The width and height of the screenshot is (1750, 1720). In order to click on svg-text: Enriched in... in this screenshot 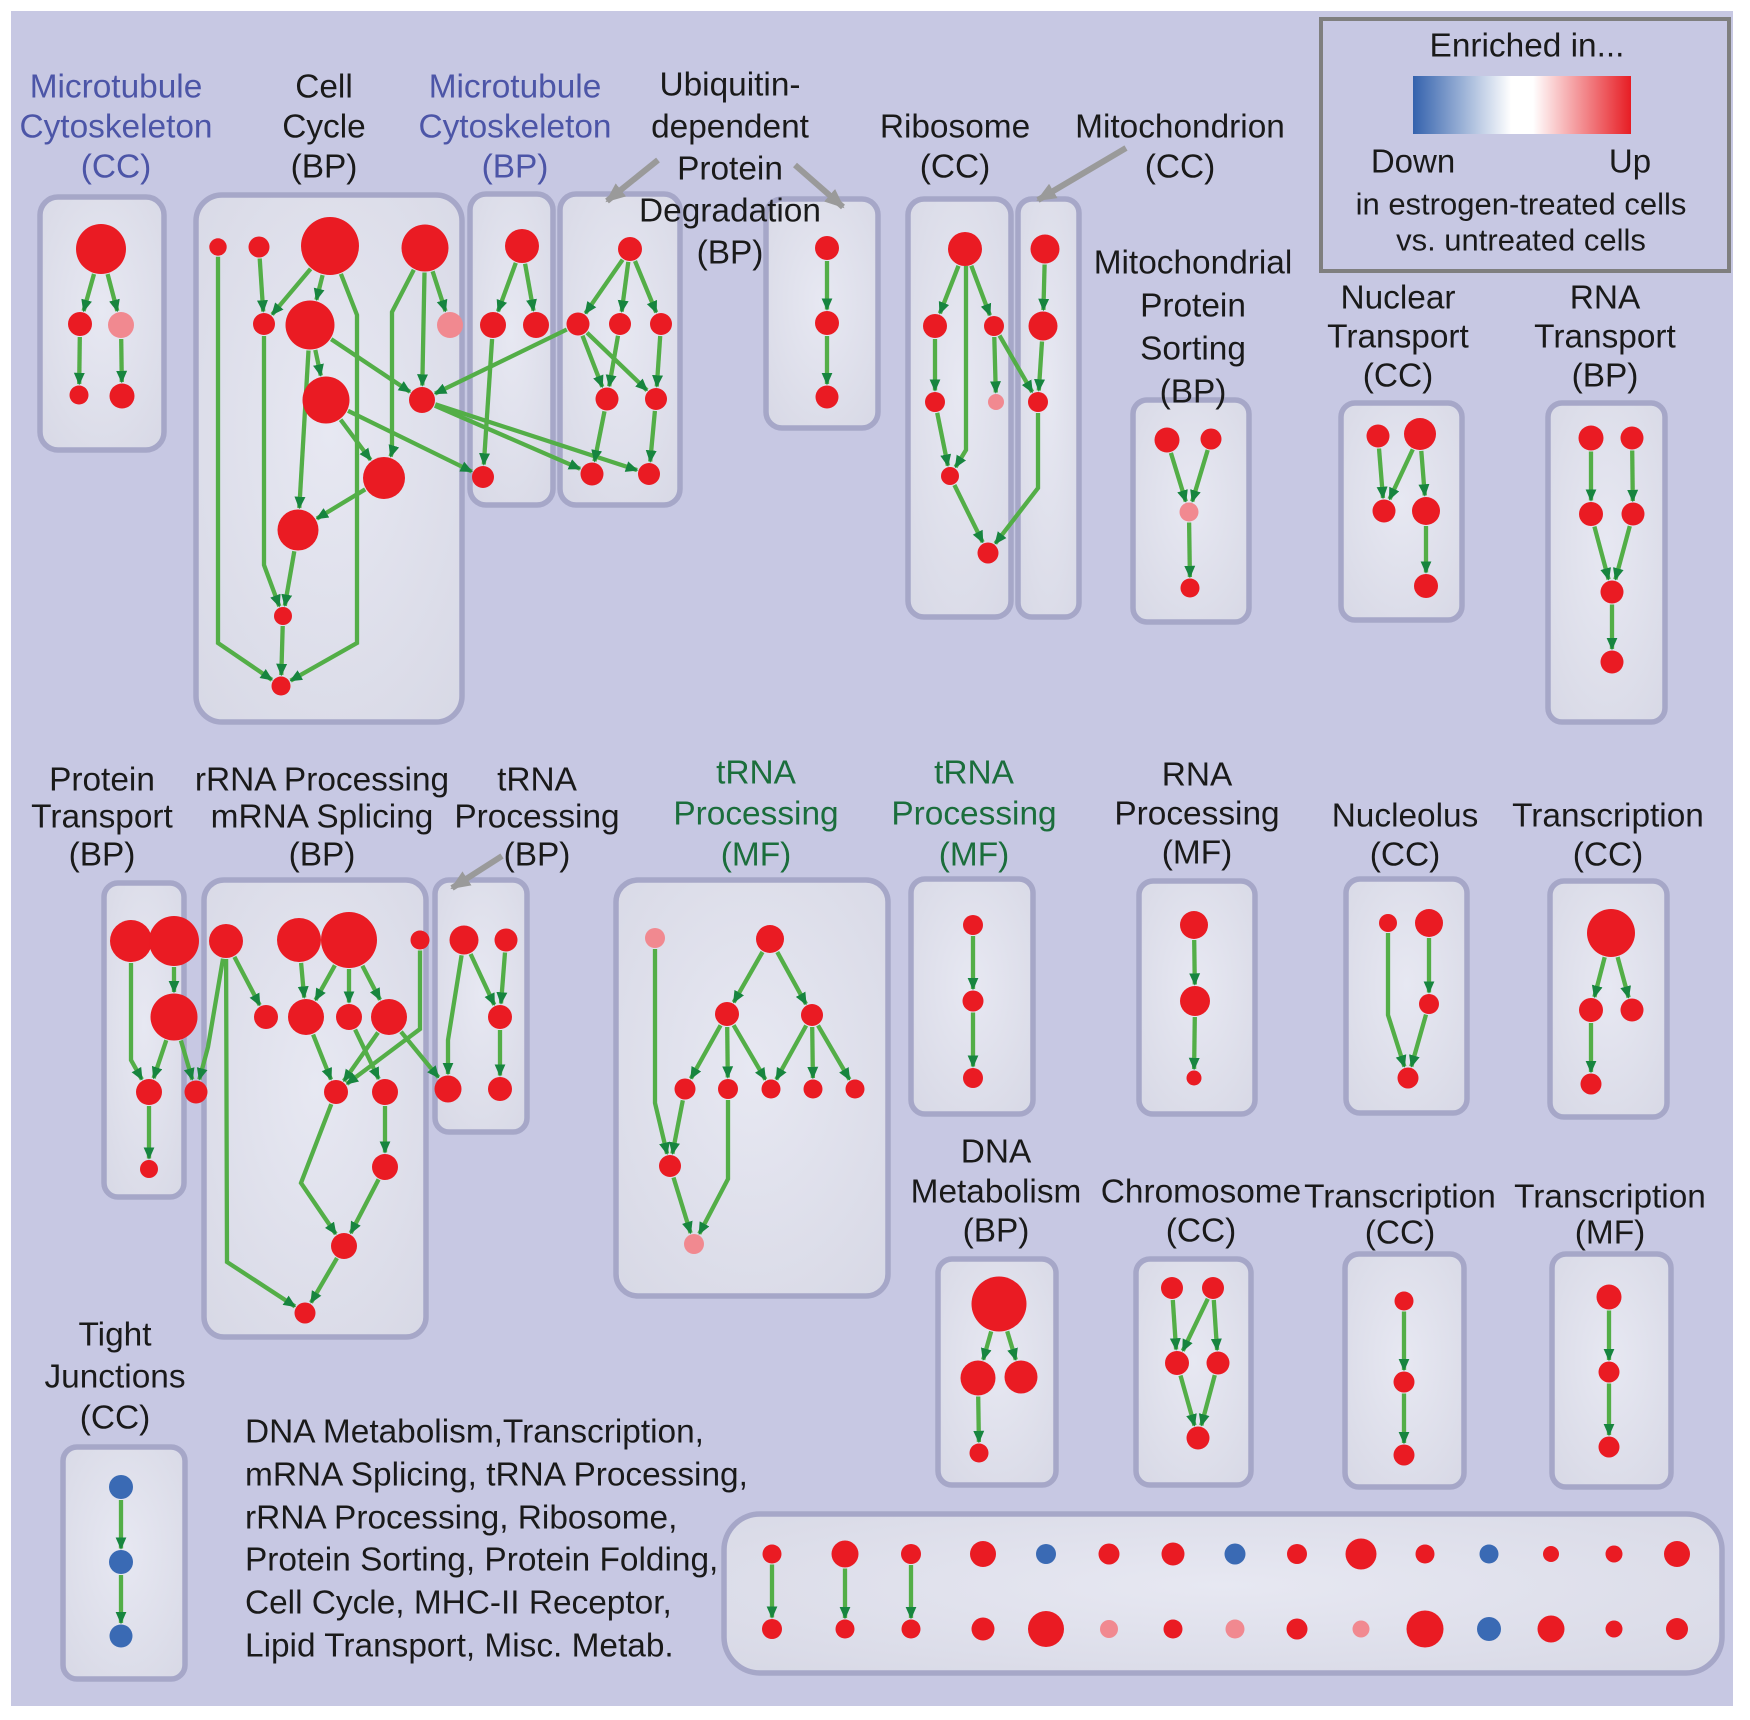, I will do `click(1527, 46)`.